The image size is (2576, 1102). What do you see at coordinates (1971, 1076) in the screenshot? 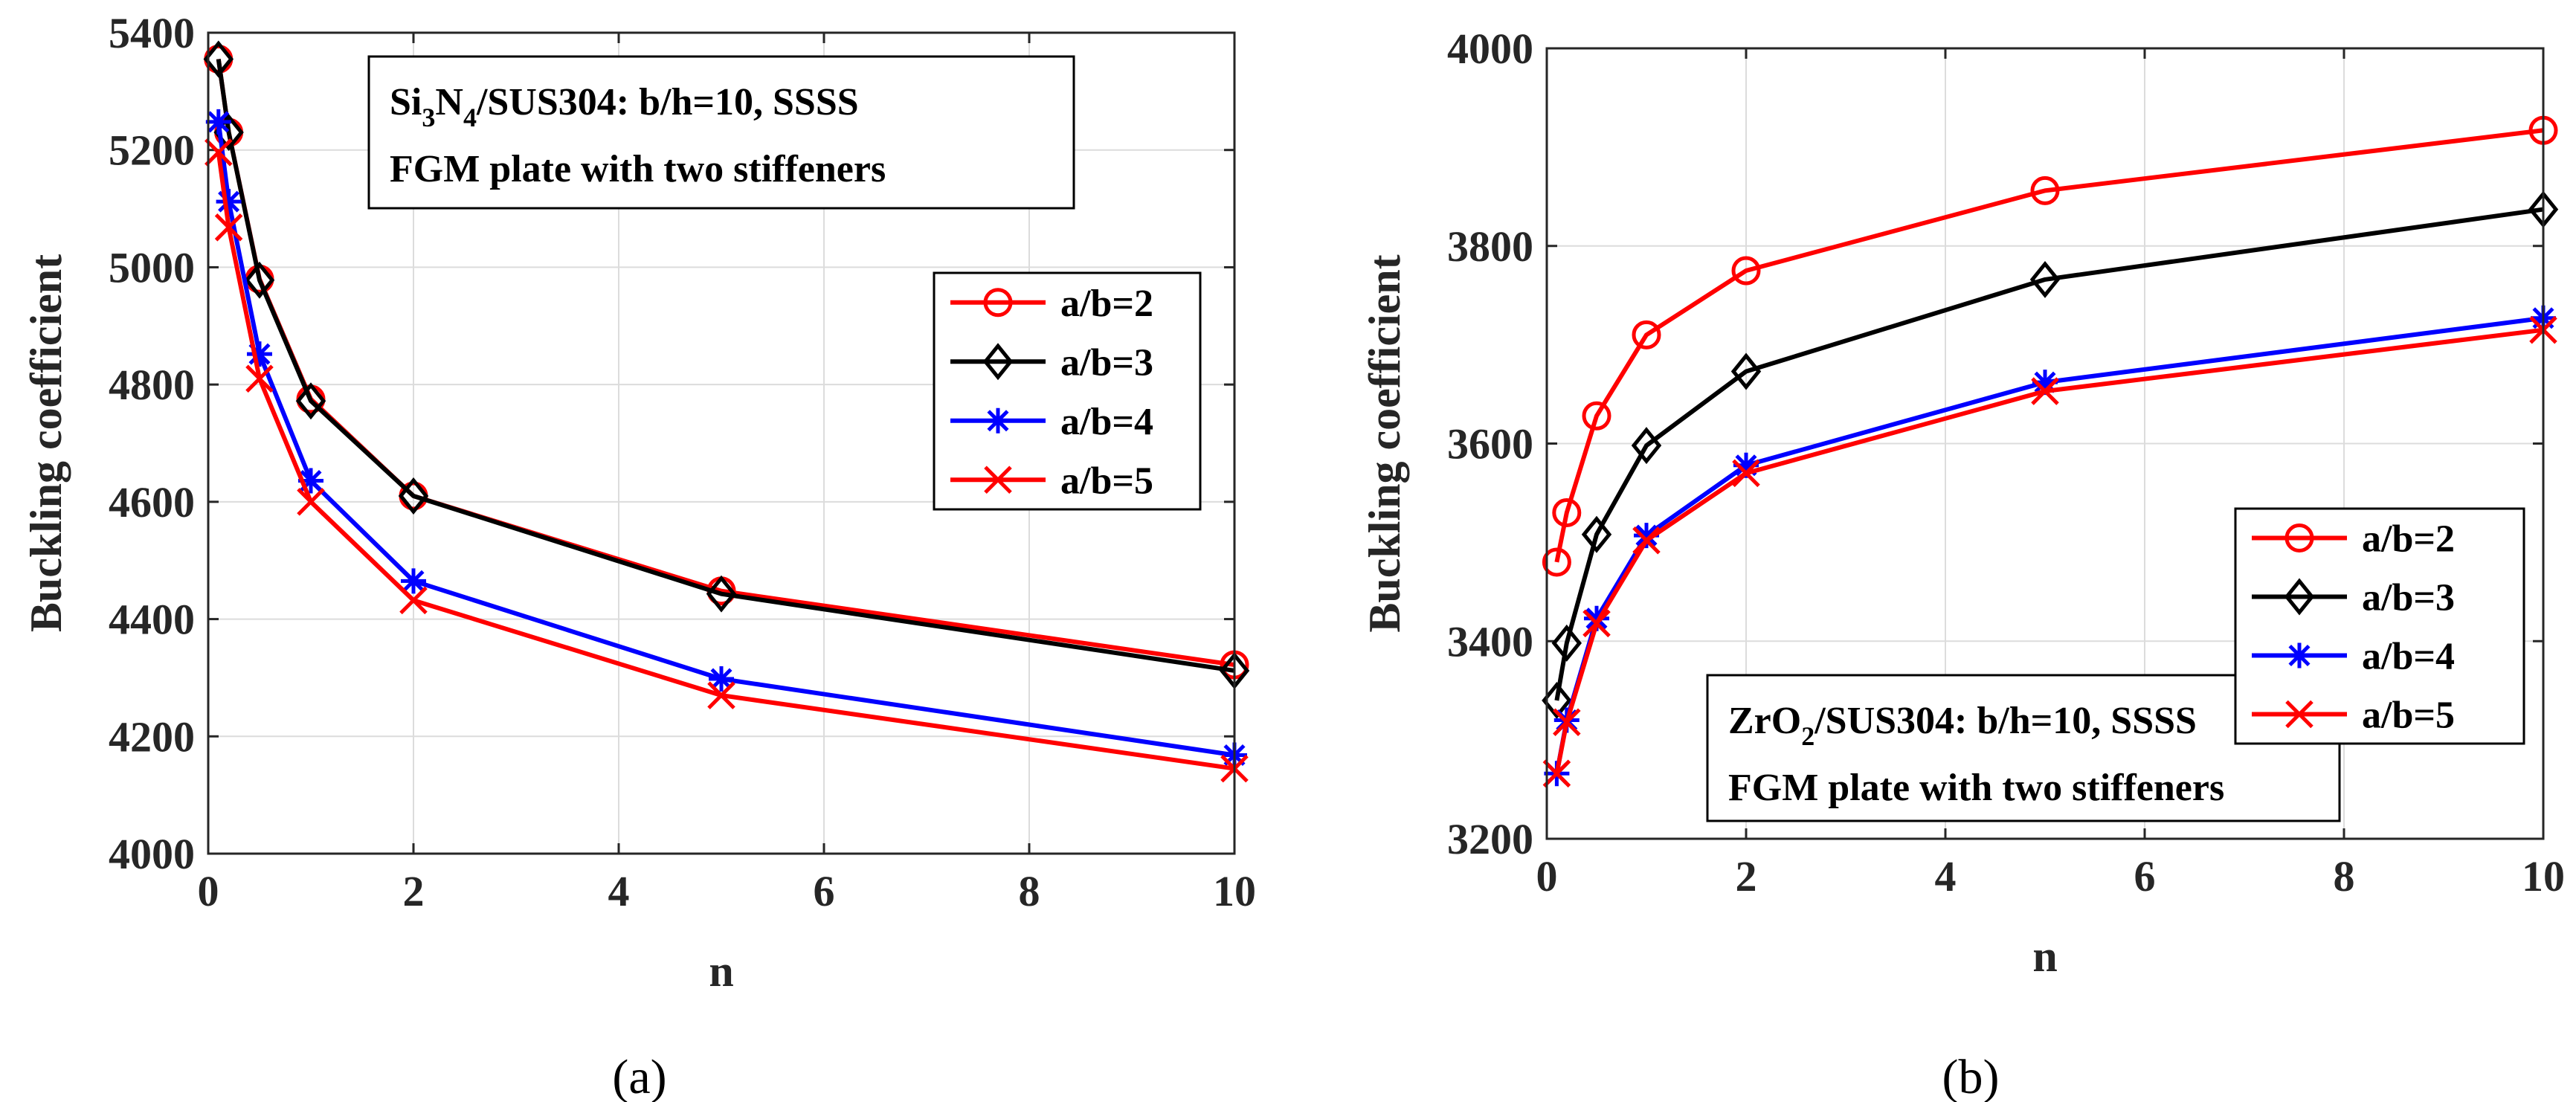
I see `panel-caption: (b)` at bounding box center [1971, 1076].